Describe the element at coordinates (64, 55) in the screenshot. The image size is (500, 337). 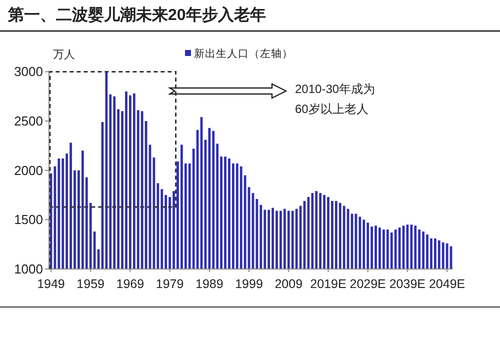
I see `y-axis-title: 万人` at that location.